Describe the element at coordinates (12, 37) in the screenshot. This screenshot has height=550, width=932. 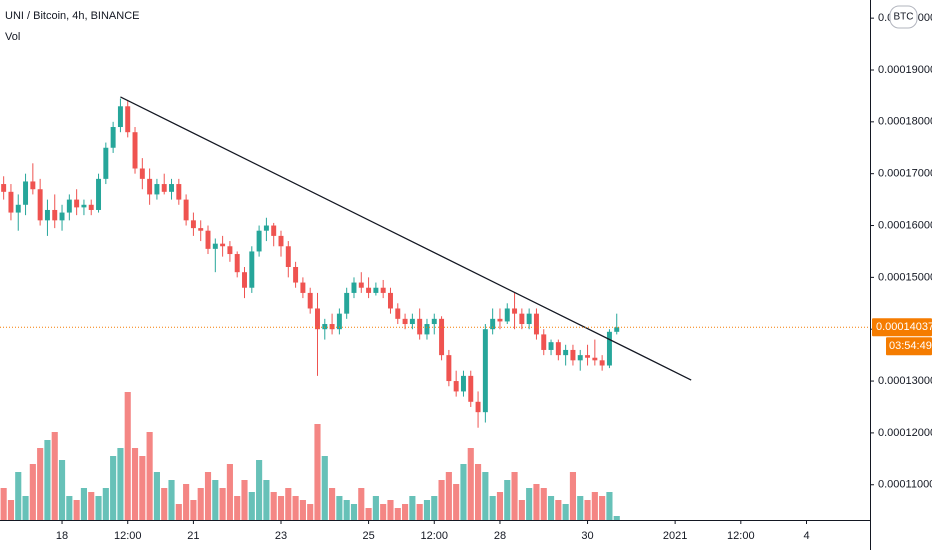
I see `volume-label: Vol` at that location.